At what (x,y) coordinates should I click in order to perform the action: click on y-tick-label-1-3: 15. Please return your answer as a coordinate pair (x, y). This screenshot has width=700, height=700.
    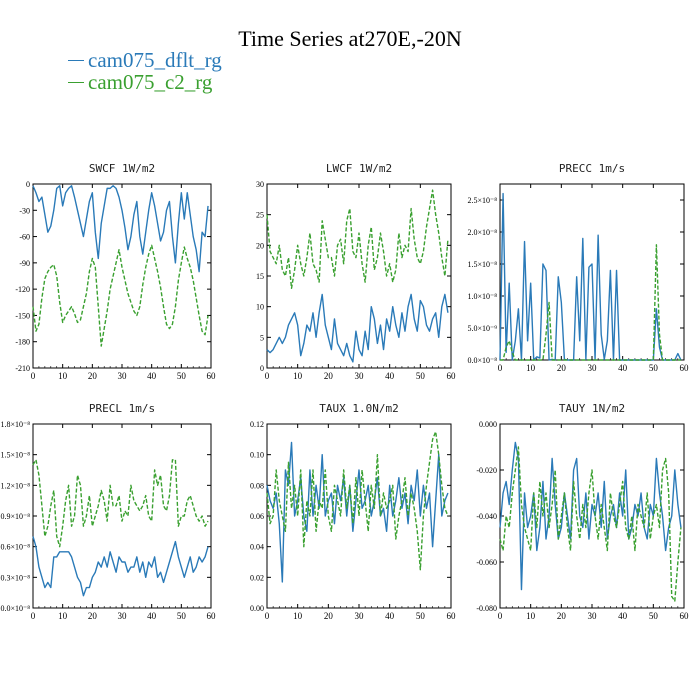
    Looking at the image, I should click on (260, 276).